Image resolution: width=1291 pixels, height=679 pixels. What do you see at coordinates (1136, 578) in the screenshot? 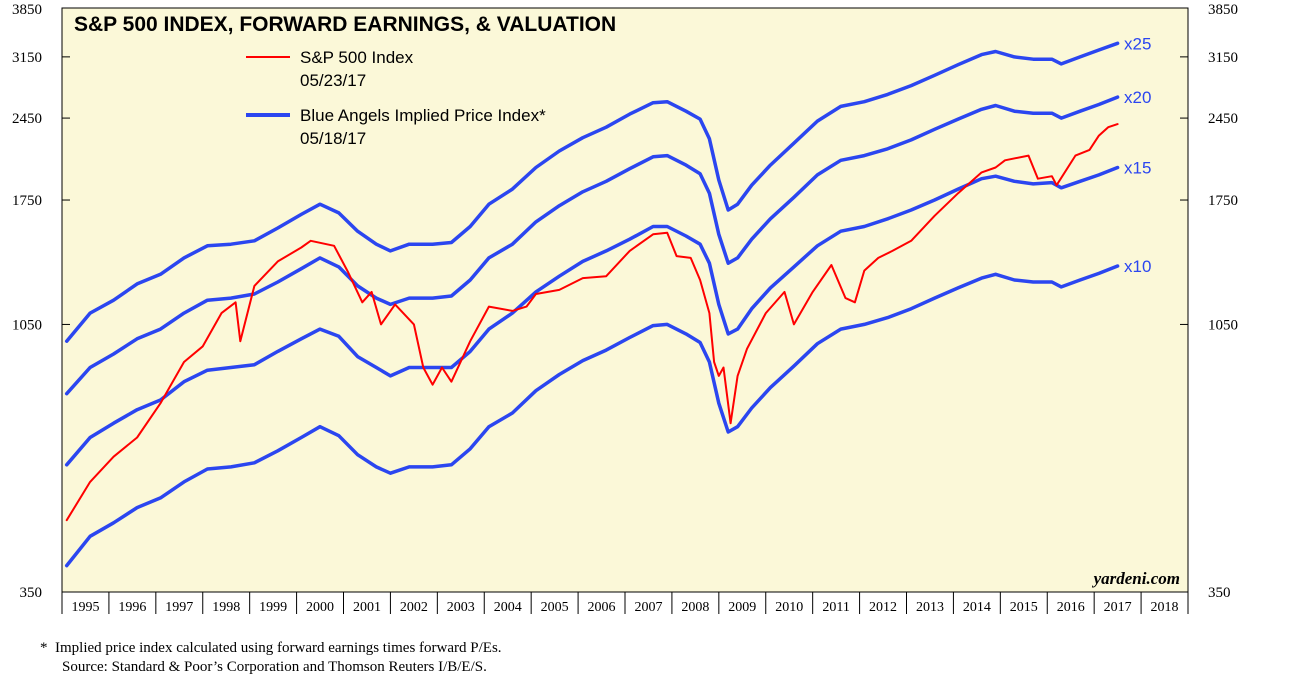
I see `watermark: yardeni.com` at bounding box center [1136, 578].